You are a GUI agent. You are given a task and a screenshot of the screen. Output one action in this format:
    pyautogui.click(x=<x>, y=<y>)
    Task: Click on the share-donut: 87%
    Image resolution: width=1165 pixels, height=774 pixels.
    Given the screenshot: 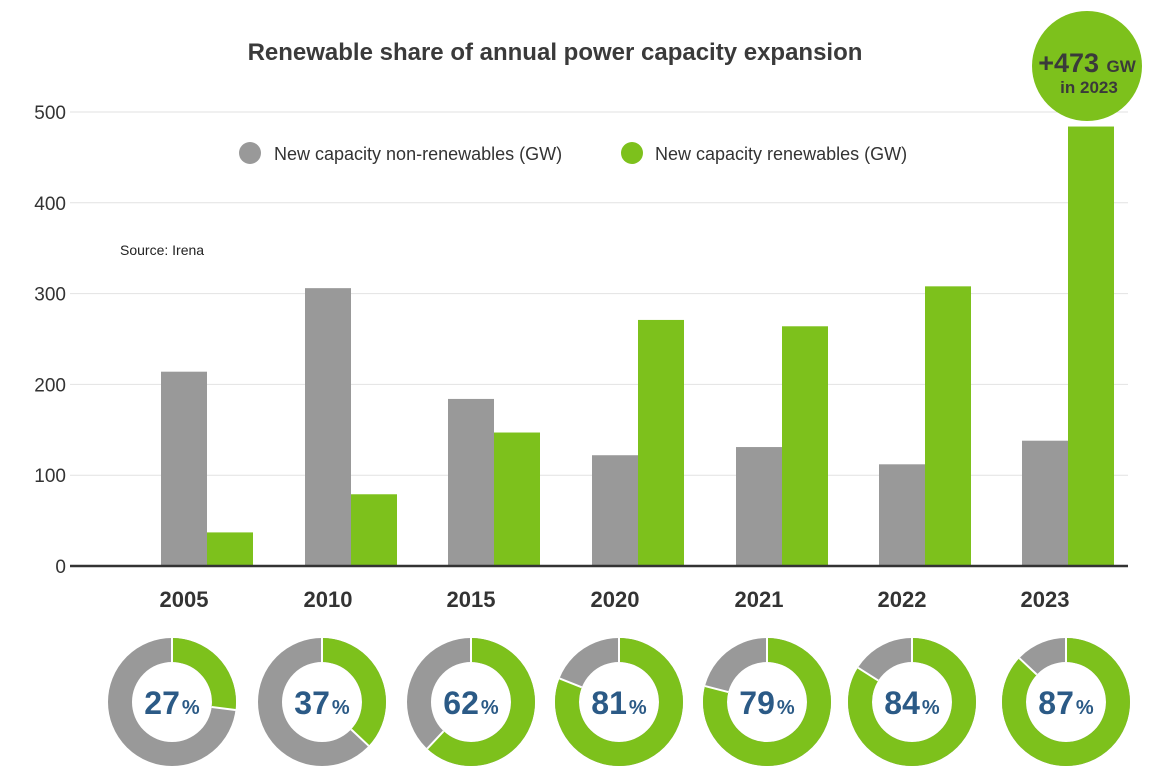 What is the action you would take?
    pyautogui.click(x=1066, y=702)
    